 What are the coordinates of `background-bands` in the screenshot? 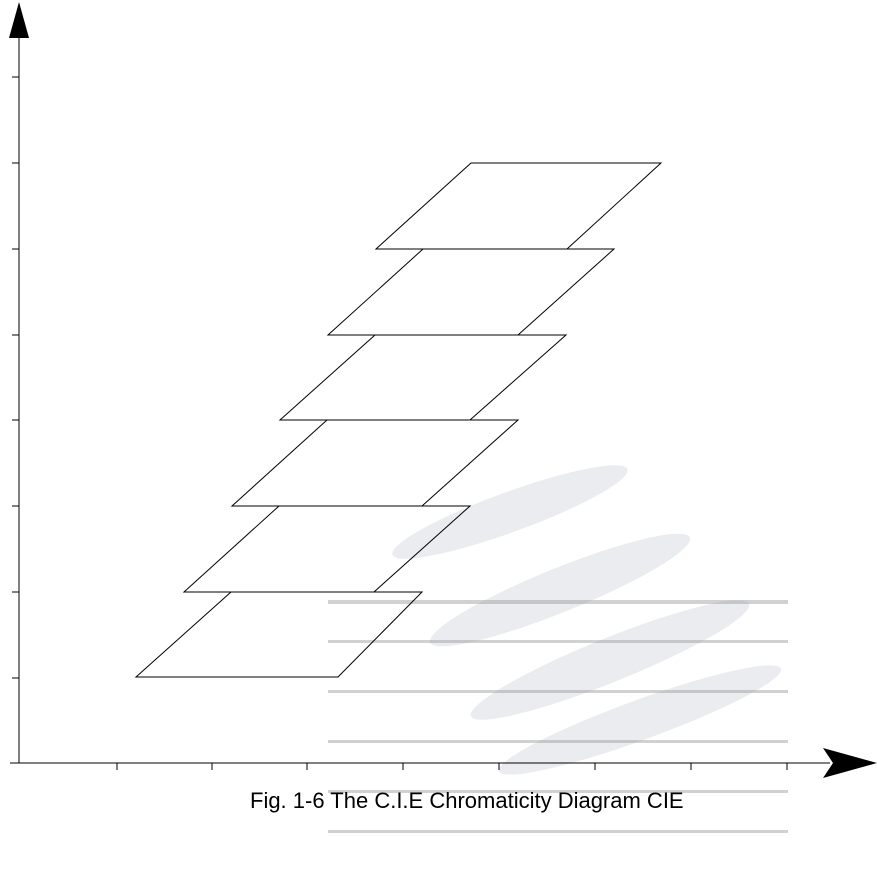 It's located at (558, 716).